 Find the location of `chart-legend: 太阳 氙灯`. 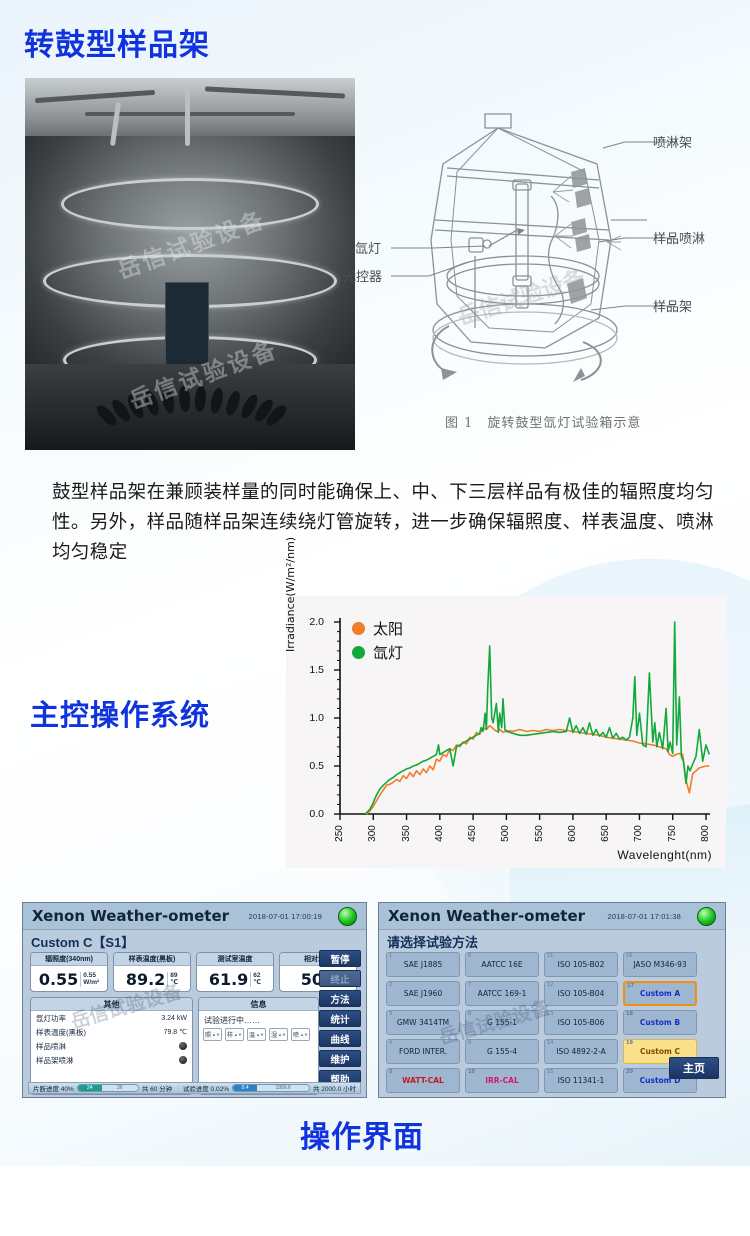

chart-legend: 太阳 氙灯 is located at coordinates (377, 642).